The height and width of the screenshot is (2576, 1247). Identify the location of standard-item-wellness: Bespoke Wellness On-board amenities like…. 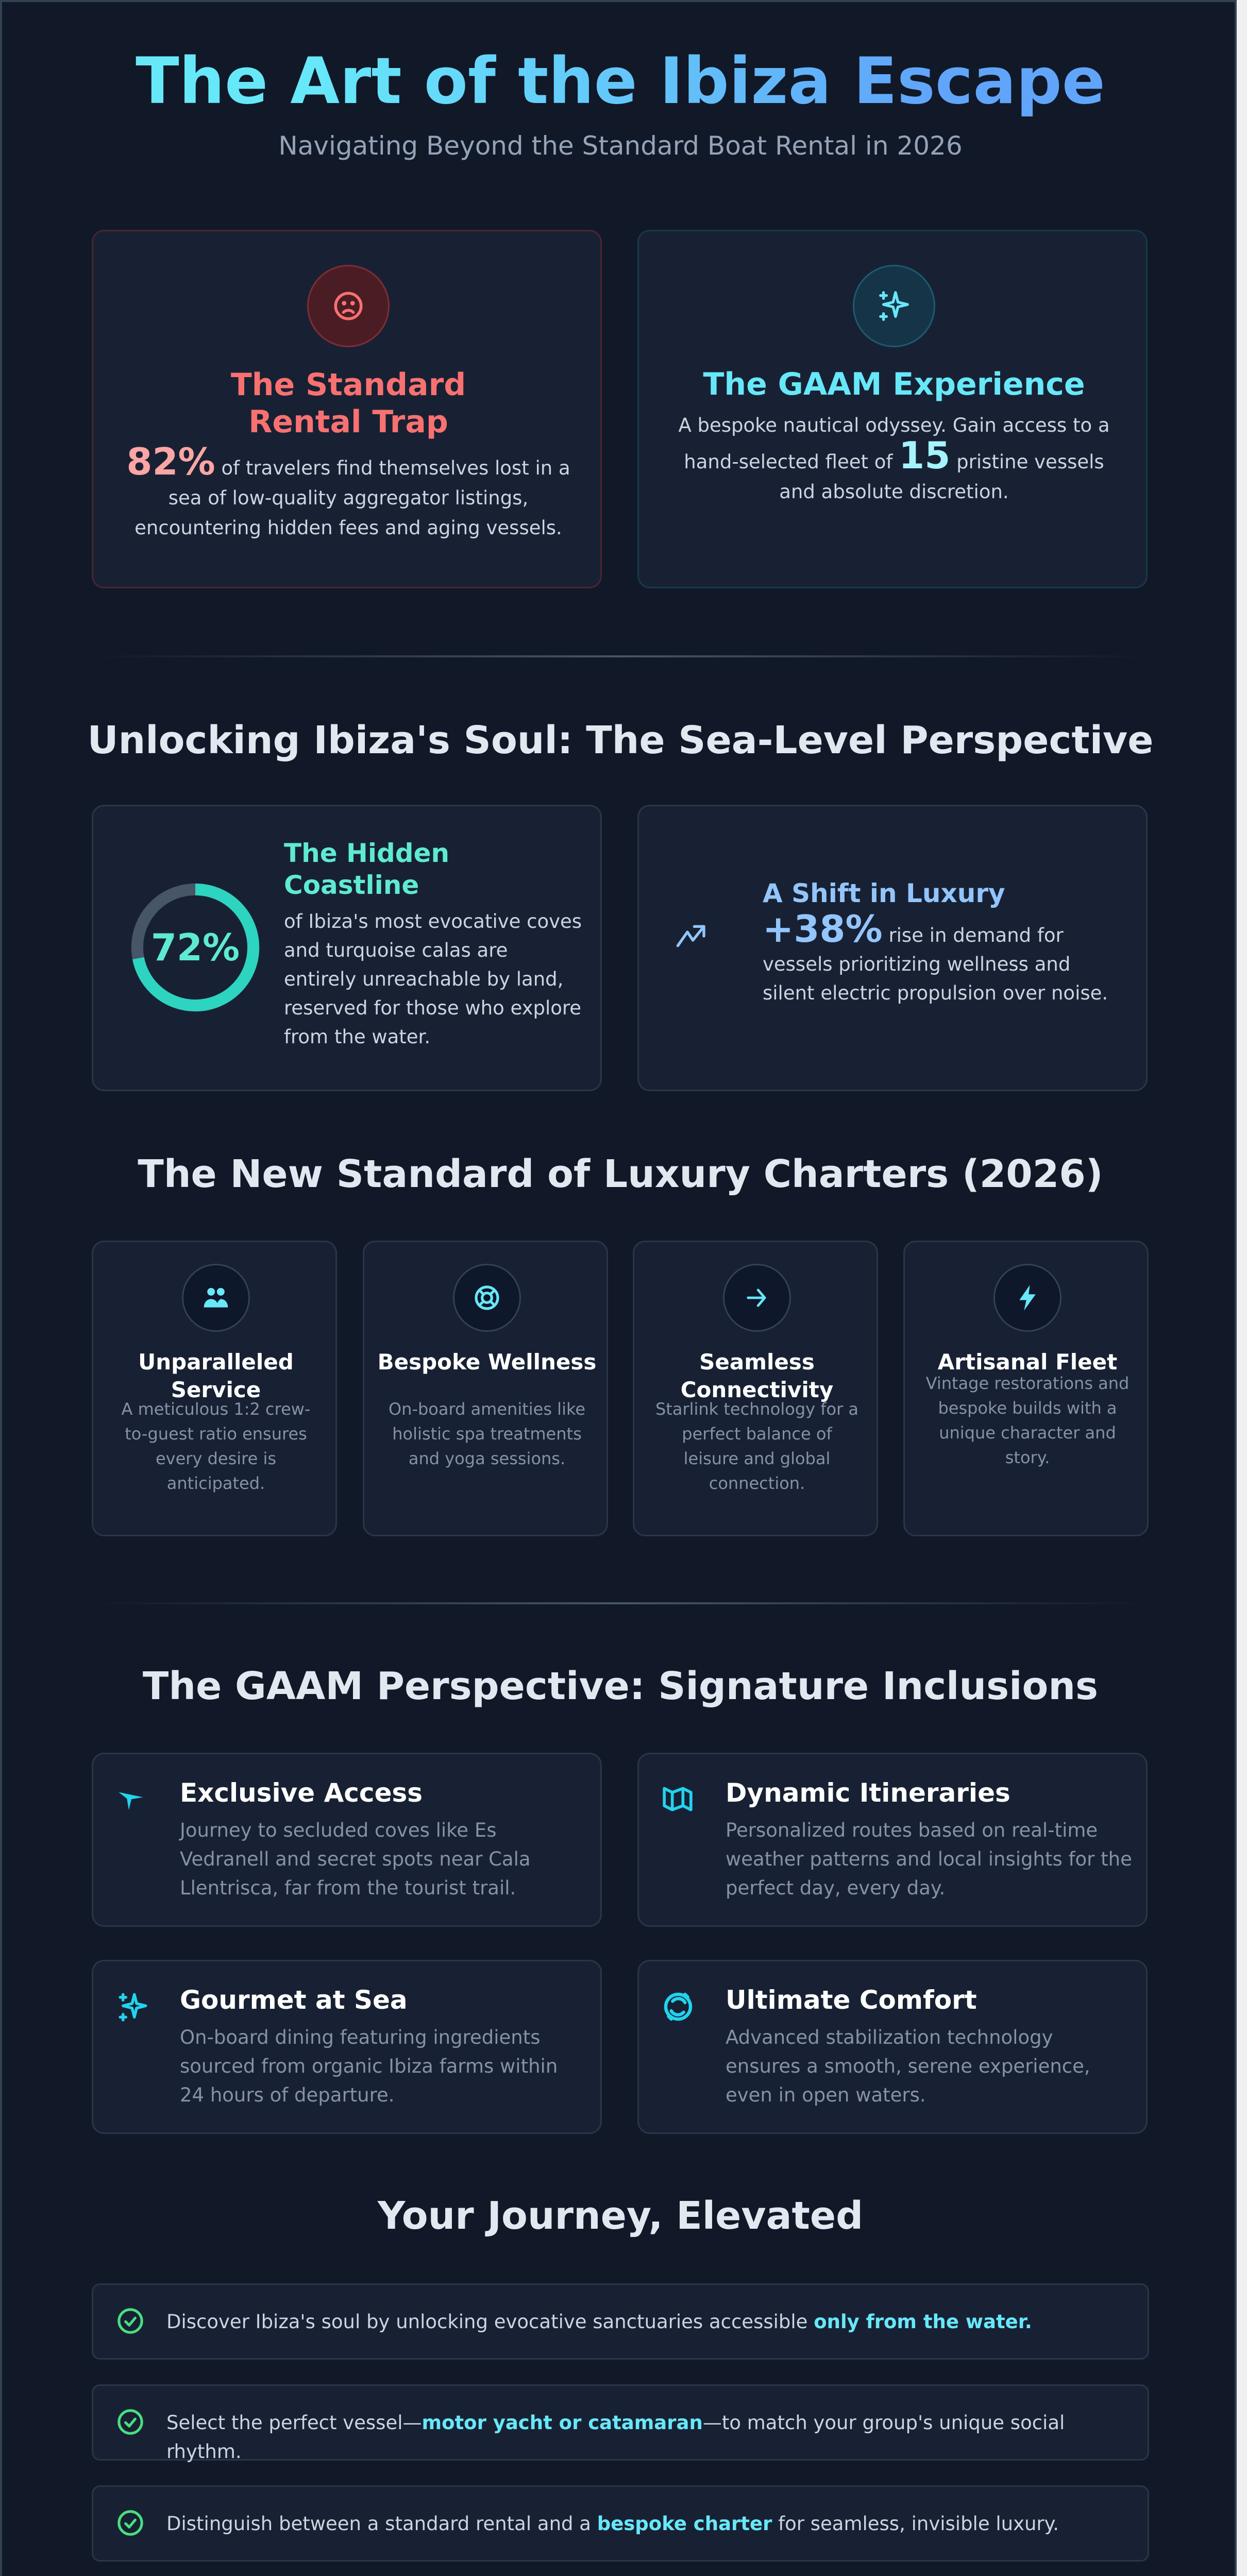
(485, 1388).